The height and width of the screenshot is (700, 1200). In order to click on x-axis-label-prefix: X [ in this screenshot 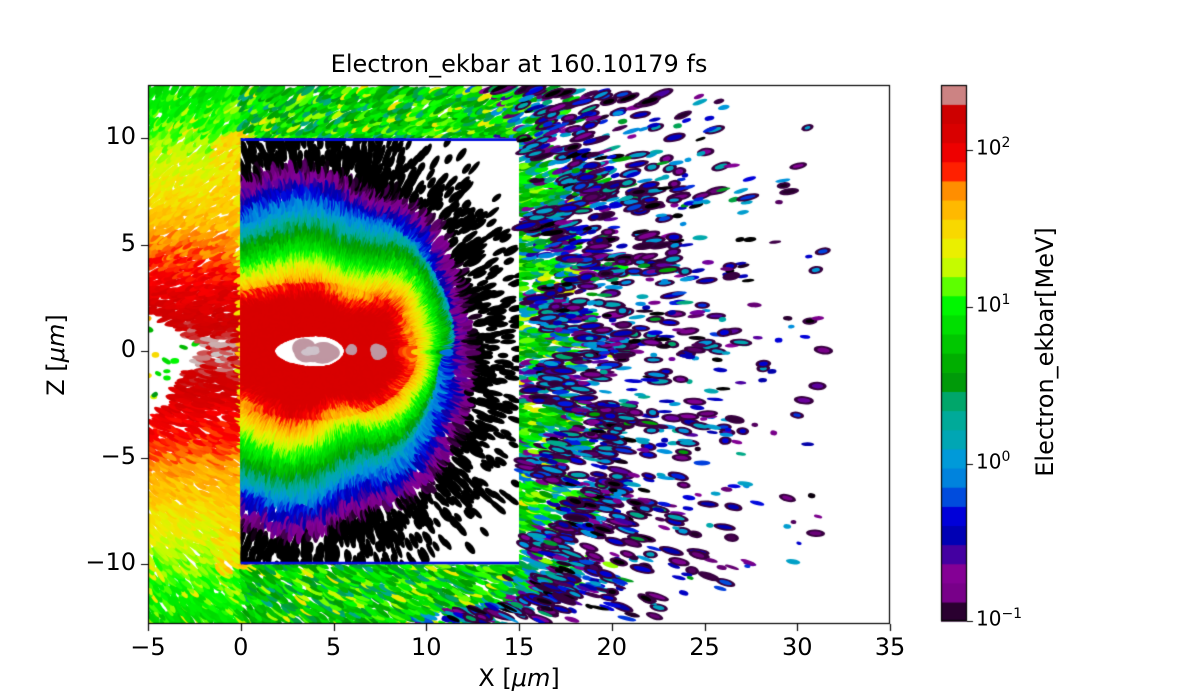, I will do `click(495, 678)`.